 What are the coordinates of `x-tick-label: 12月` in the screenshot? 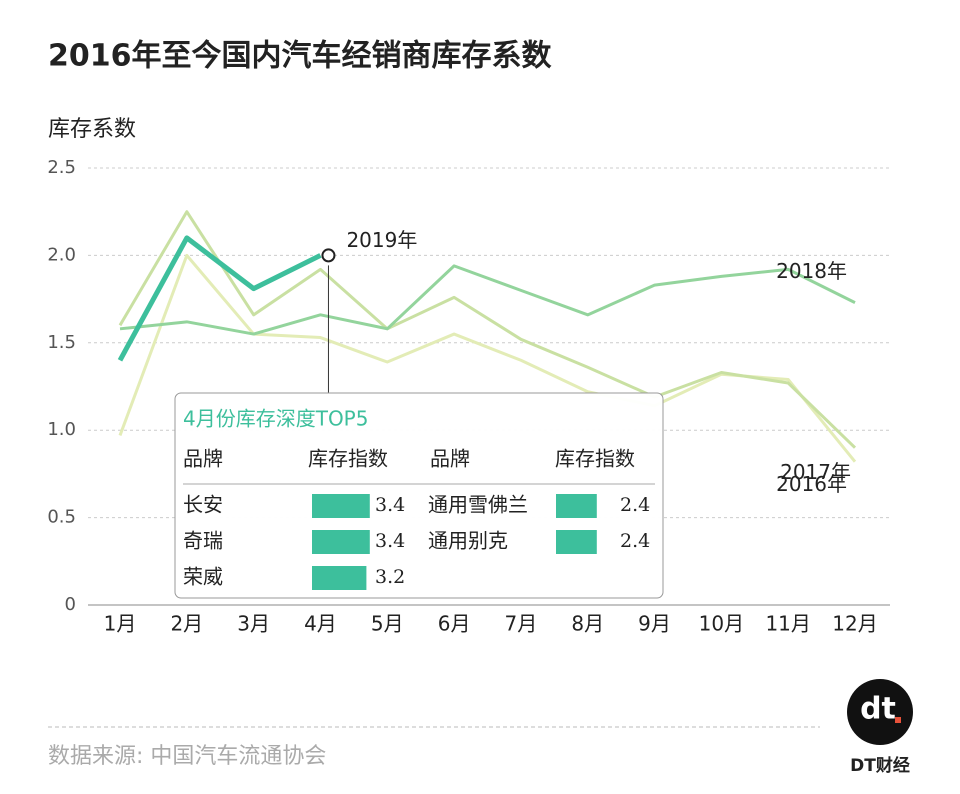 It's located at (854, 624).